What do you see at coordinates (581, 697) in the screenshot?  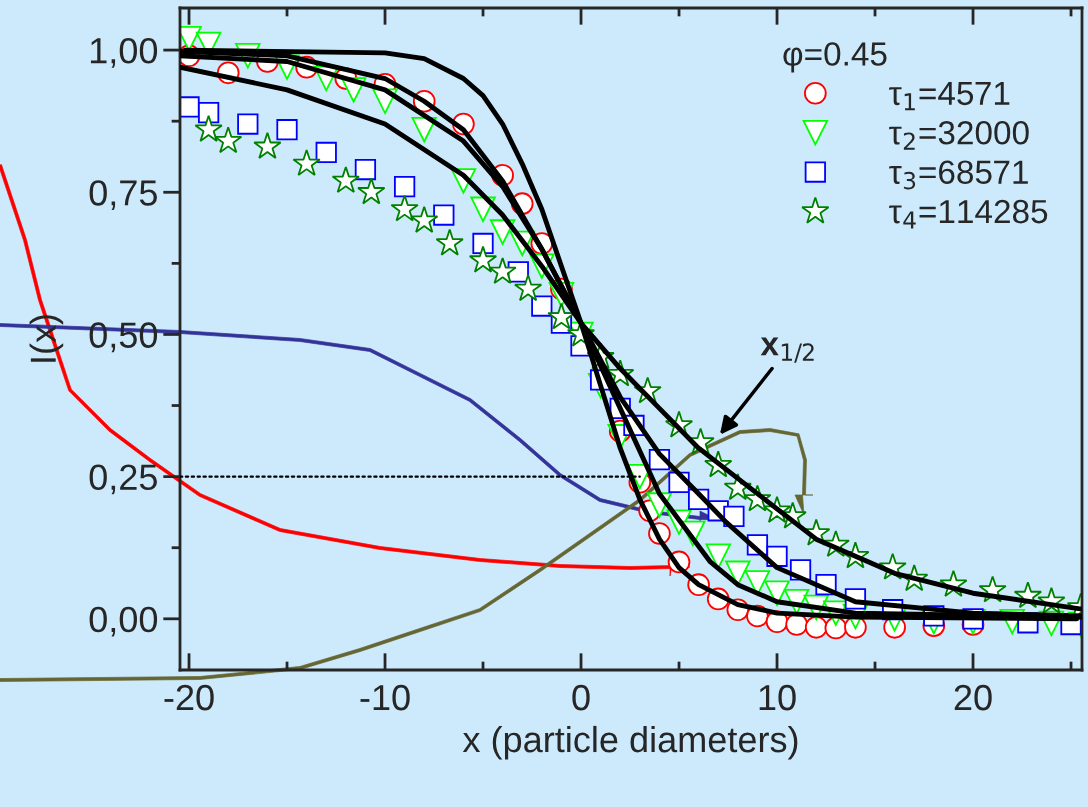 I see `x-tick-label: 0` at bounding box center [581, 697].